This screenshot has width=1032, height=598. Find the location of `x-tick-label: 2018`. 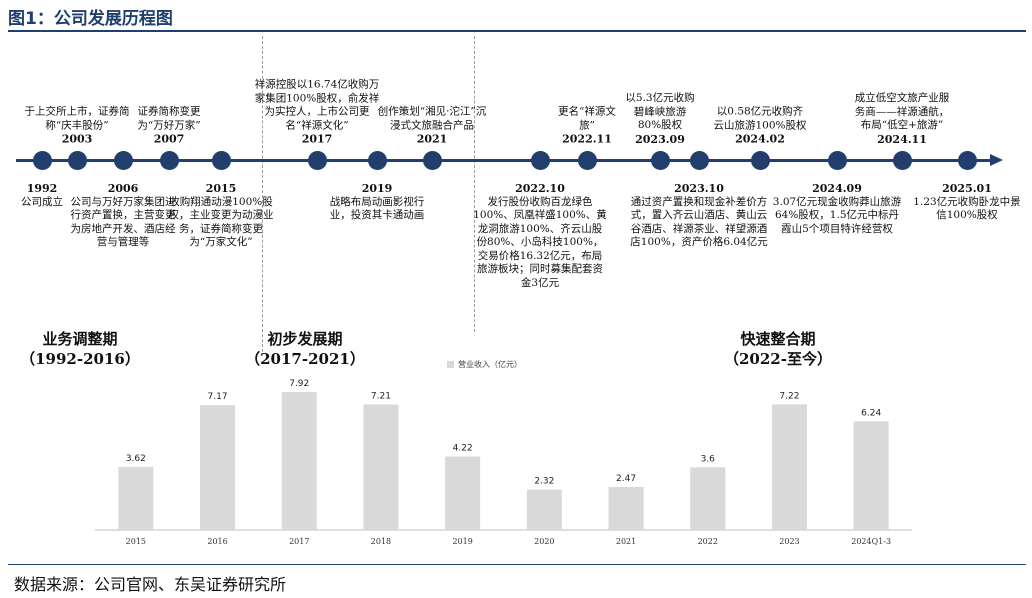

x-tick-label: 2018 is located at coordinates (381, 541).